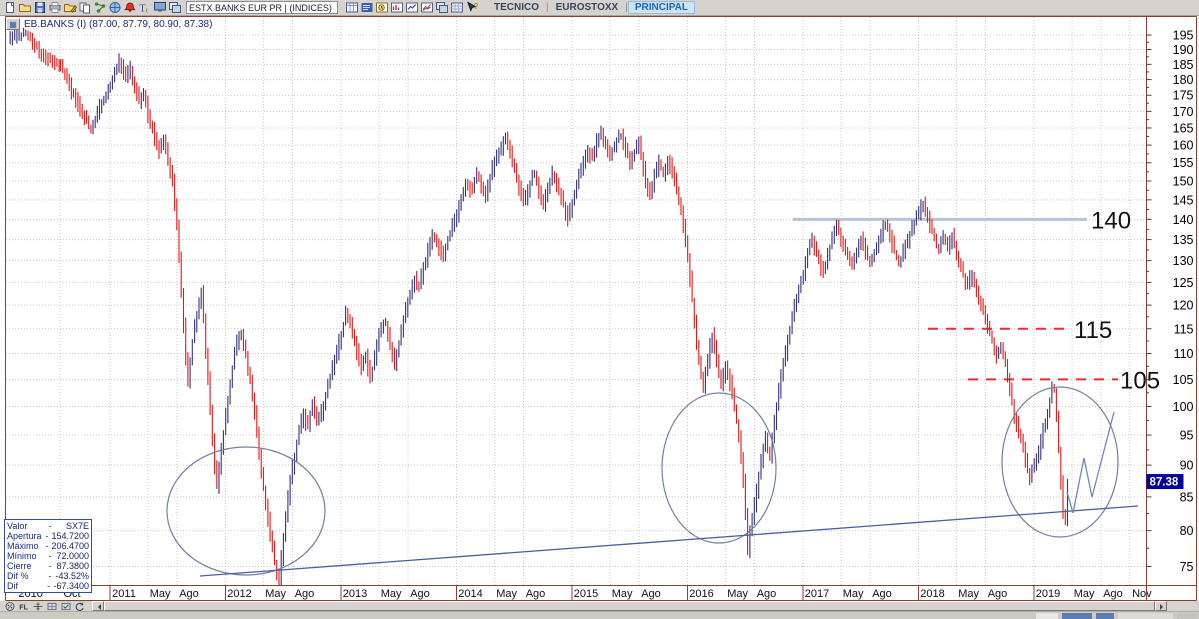 This screenshot has height=619, width=1199. Describe the element at coordinates (1184, 354) in the screenshot. I see `svg-text: 110` at that location.